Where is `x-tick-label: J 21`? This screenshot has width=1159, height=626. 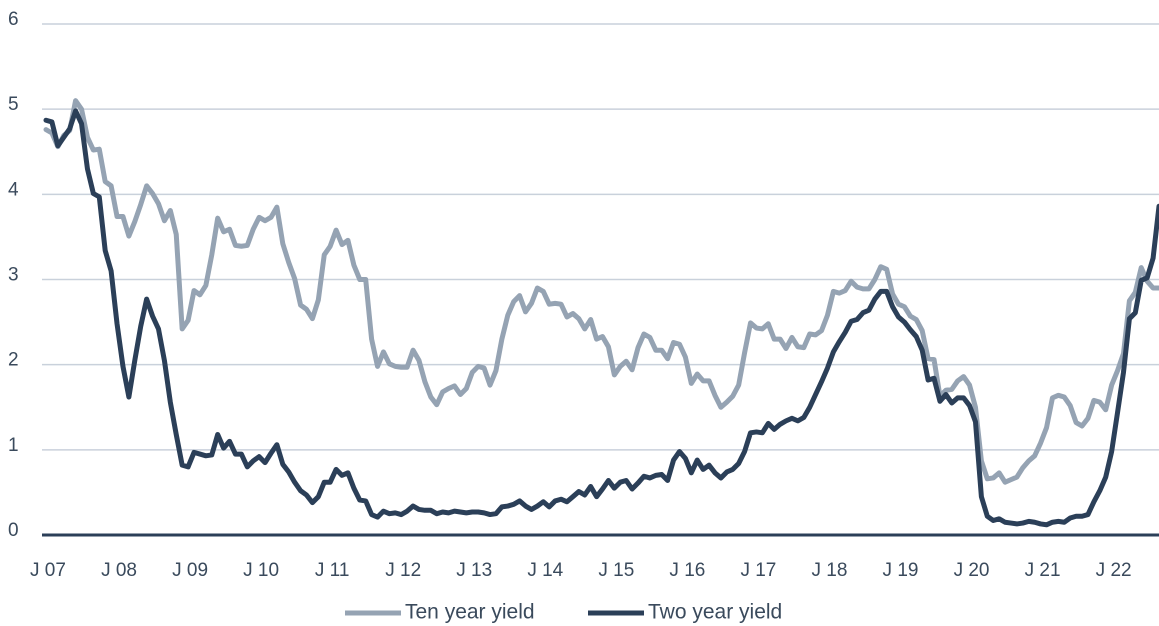
x-tick-label: J 21 is located at coordinates (1043, 570).